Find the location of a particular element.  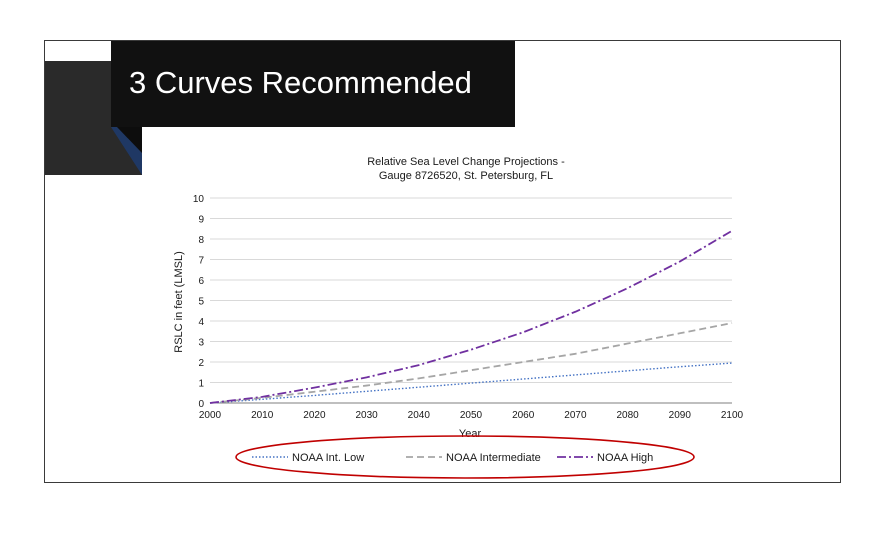

y-tick-label: 2 is located at coordinates (201, 363).